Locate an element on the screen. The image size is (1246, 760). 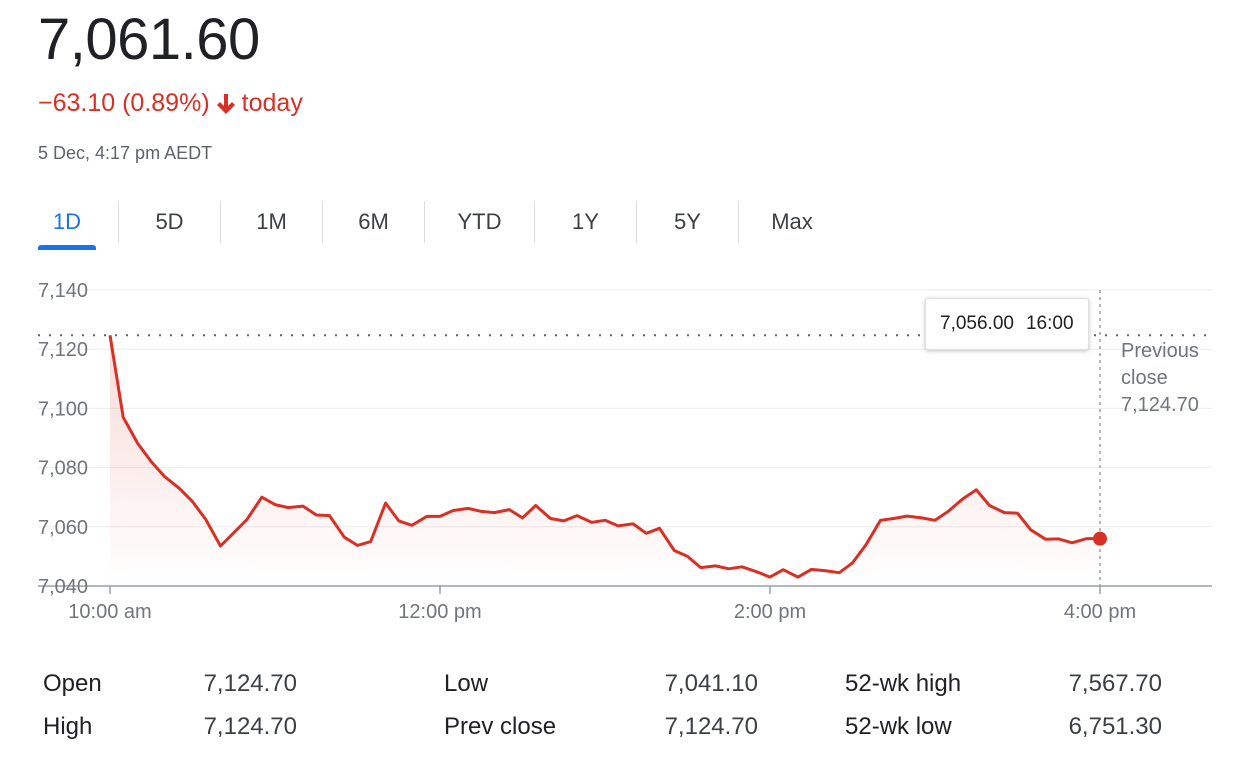
prev-close-label-2: close is located at coordinates (1144, 378).